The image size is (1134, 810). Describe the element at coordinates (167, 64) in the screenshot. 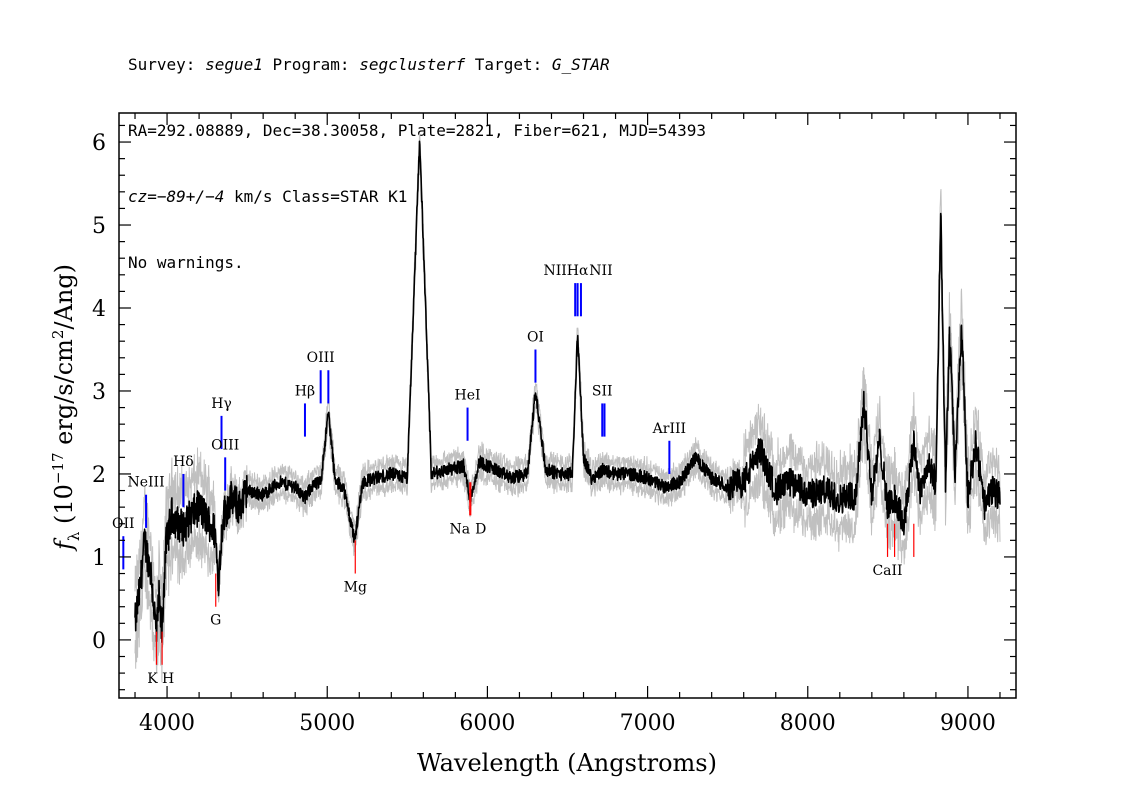

I see `survey-label: Survey:` at that location.